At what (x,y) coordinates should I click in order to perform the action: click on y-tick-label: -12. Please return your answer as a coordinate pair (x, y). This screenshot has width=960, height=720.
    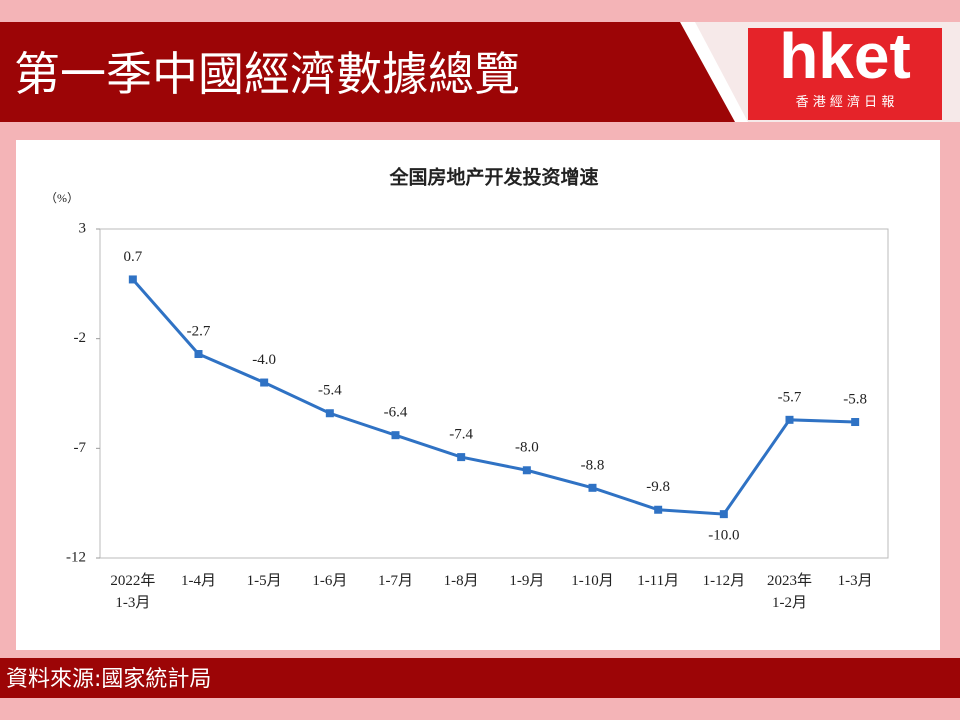
    Looking at the image, I should click on (76, 557).